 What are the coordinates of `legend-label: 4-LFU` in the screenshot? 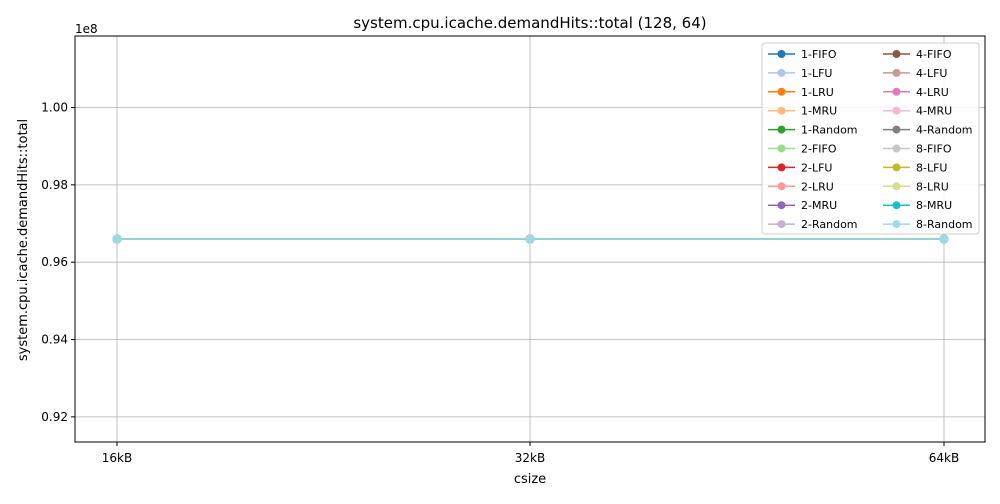 It's located at (931, 73).